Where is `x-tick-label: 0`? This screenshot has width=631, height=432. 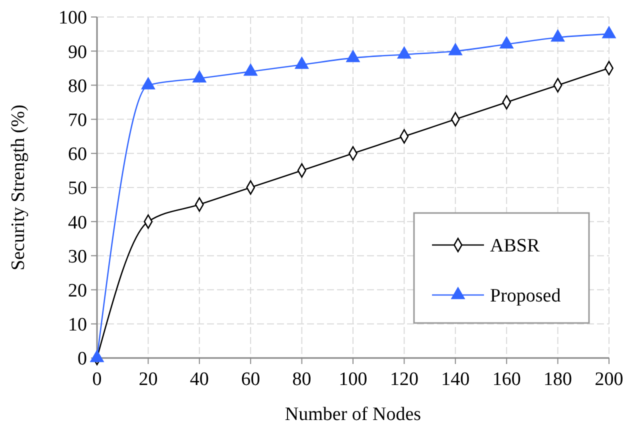
x-tick-label: 0 is located at coordinates (97, 379).